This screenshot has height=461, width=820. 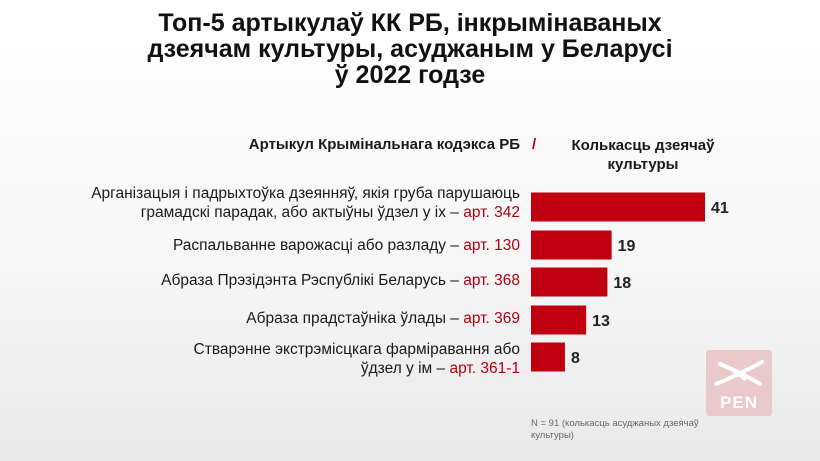 I want to click on data-label: 18, so click(x=622, y=283).